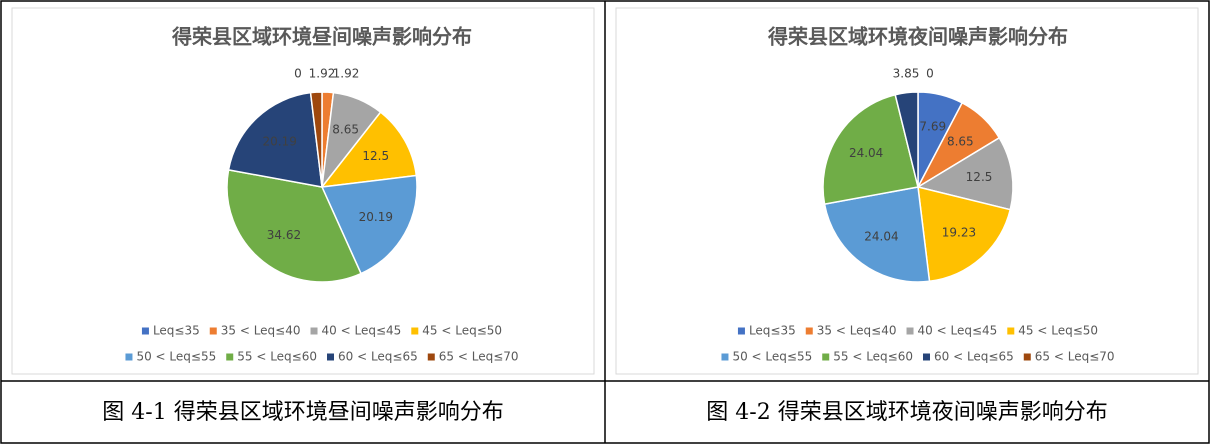  What do you see at coordinates (959, 233) in the screenshot?
I see `data-label: 19.23` at bounding box center [959, 233].